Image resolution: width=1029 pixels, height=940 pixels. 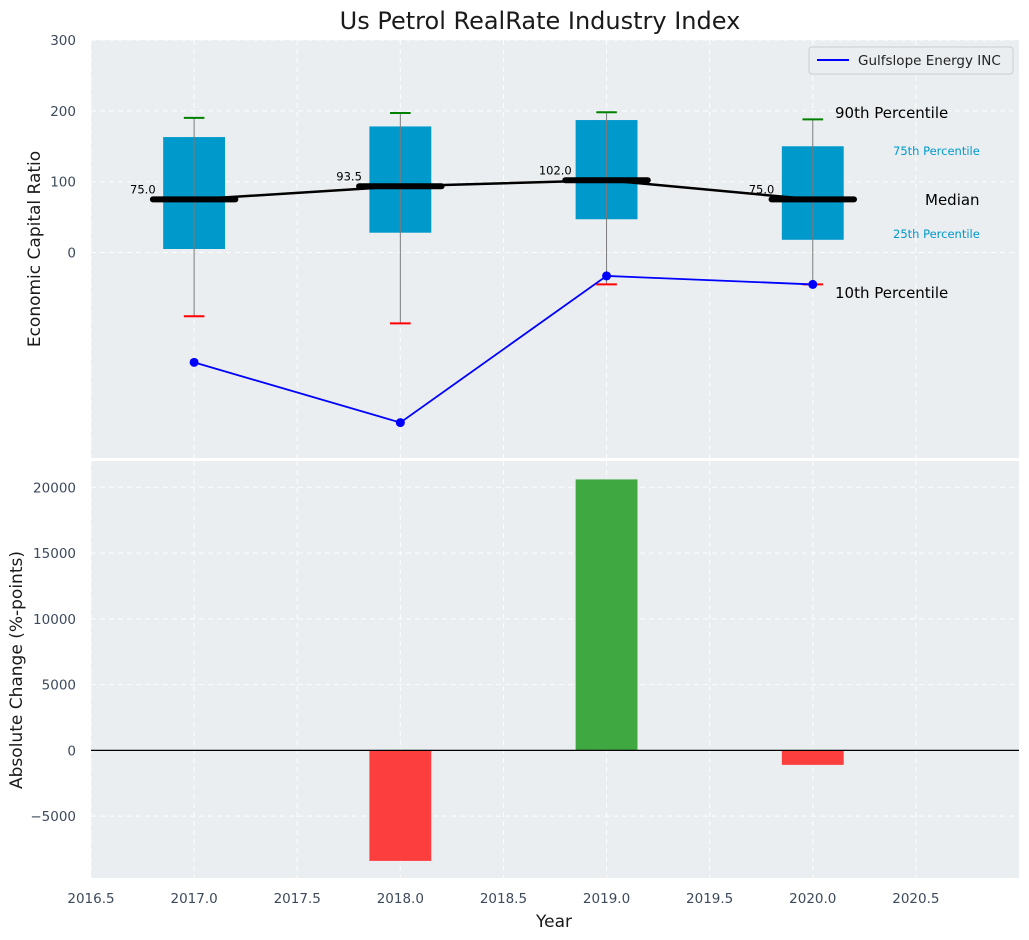 I want to click on bottom-y-axis-title: Absolute Change (%-points), so click(x=17, y=670).